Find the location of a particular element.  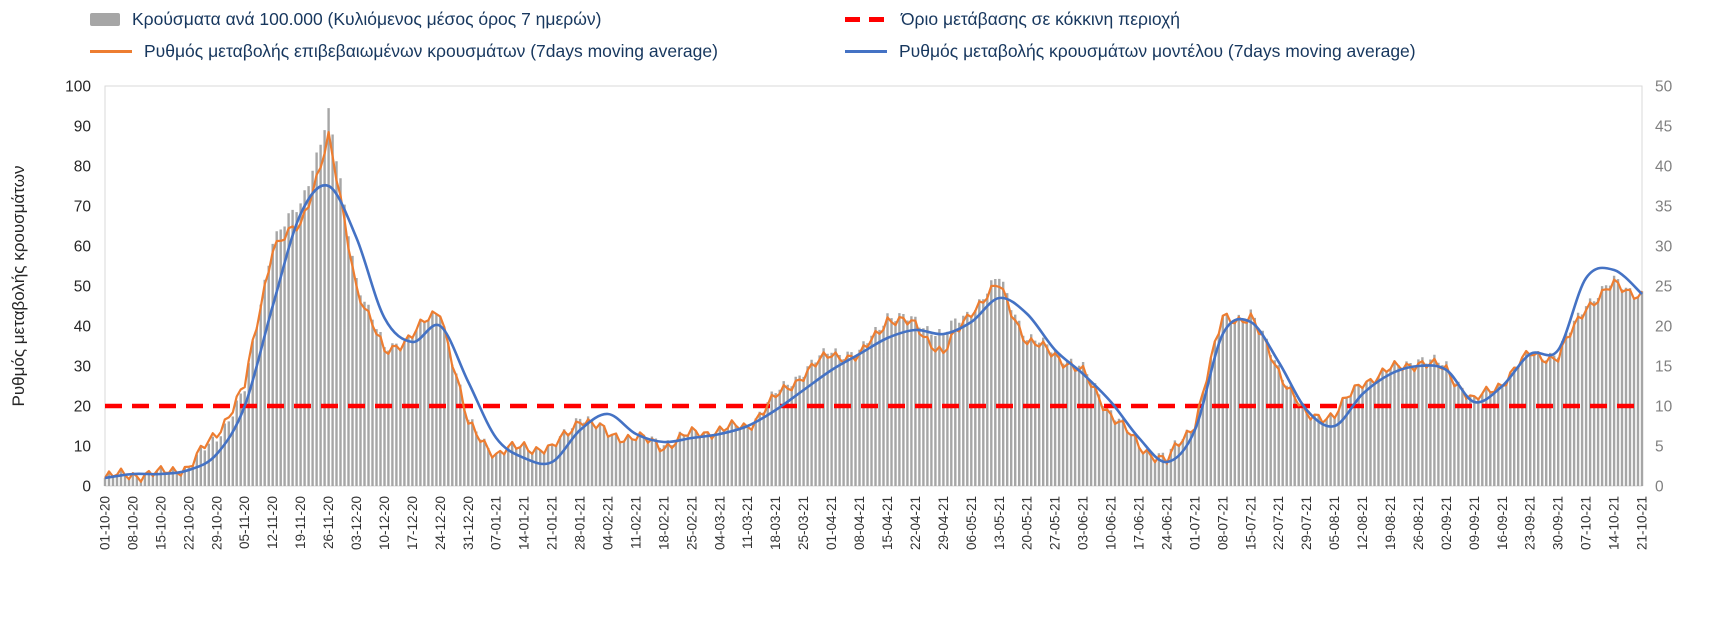

x-axis-tick: 22-07-21 is located at coordinates (1278, 523).